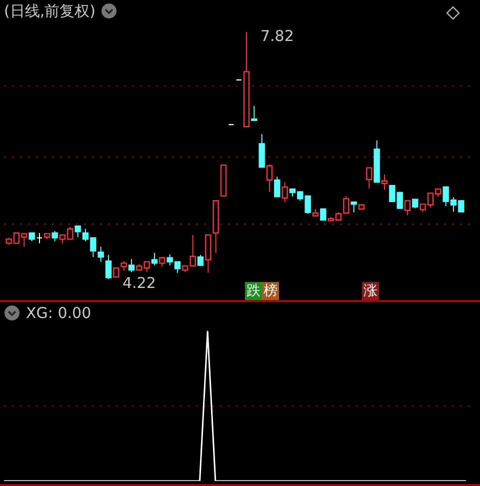 Image resolution: width=480 pixels, height=486 pixels. I want to click on annotation: 4.22, so click(139, 283).